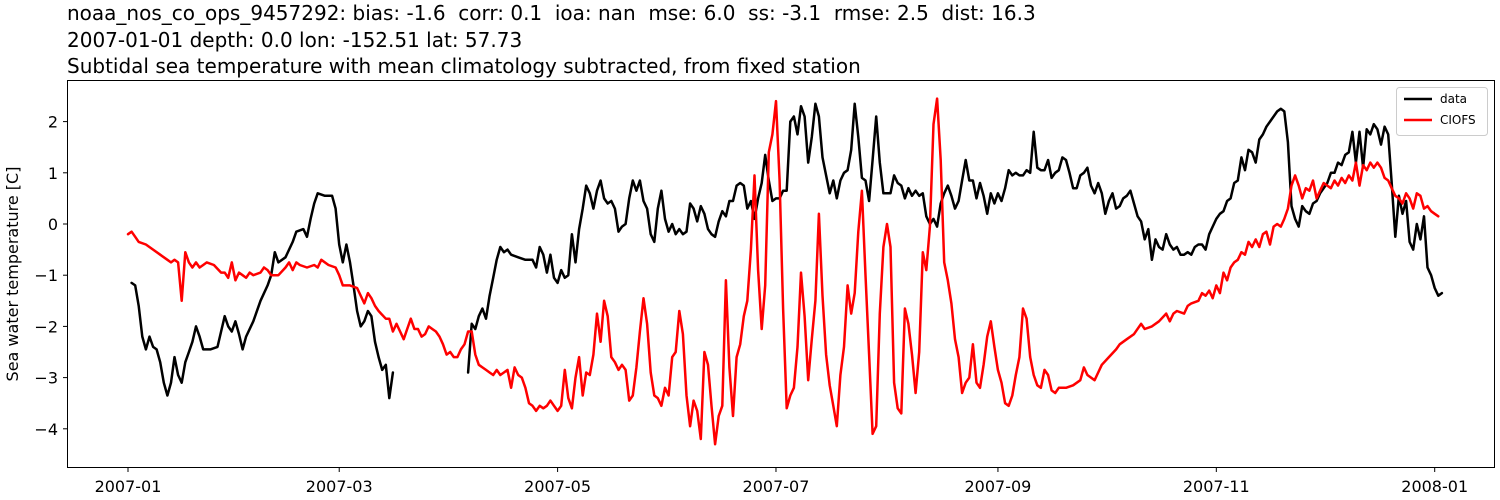 Image resolution: width=1500 pixels, height=500 pixels. Describe the element at coordinates (46, 429) in the screenshot. I see `y-tick-label: −4` at that location.